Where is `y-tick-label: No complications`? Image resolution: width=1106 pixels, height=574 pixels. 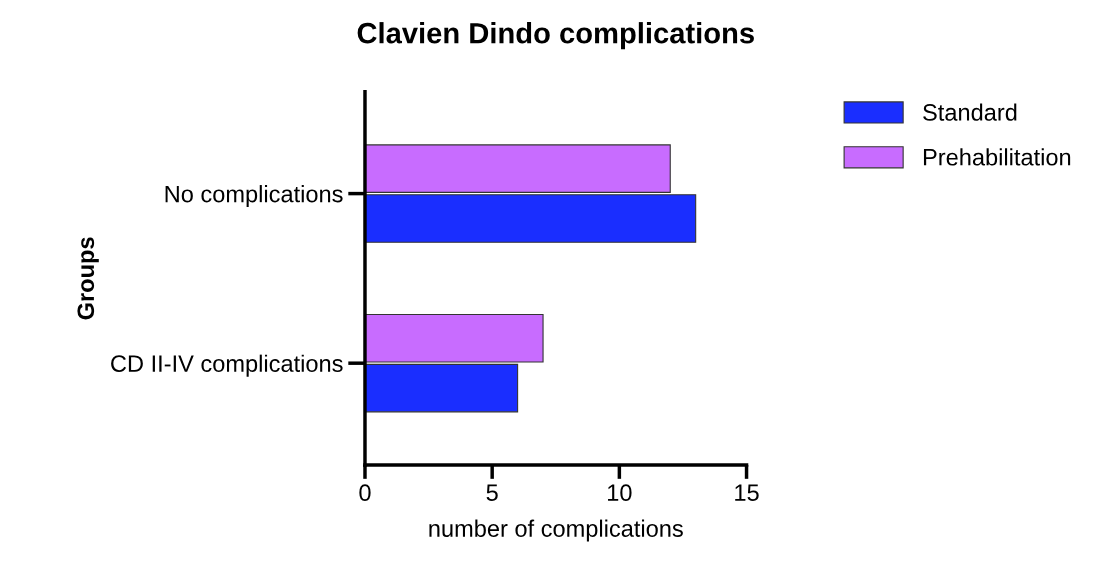 y-tick-label: No complications is located at coordinates (254, 196).